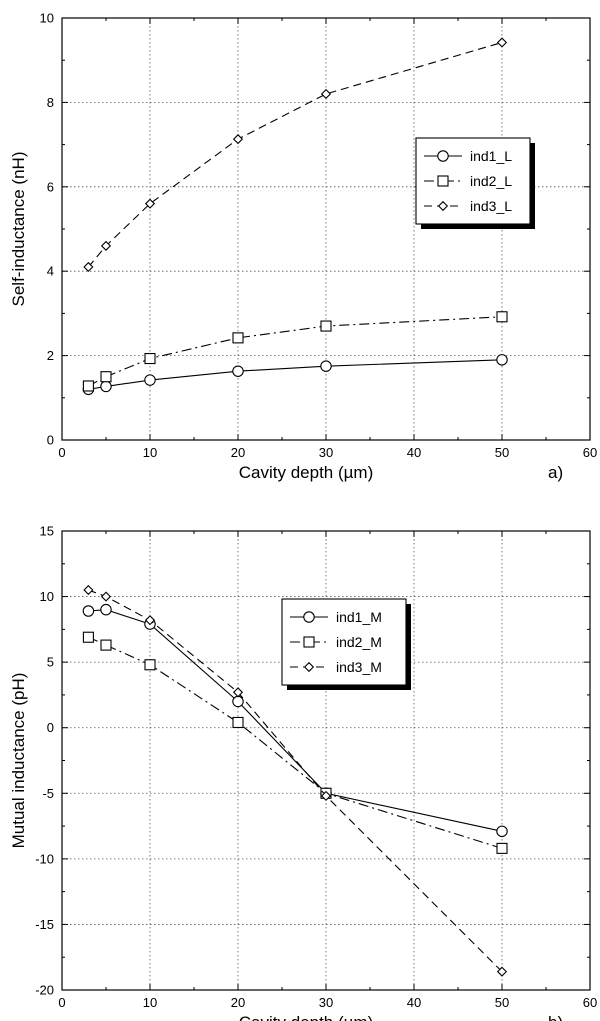 Image resolution: width=600 pixels, height=1021 pixels. I want to click on y-tick-label: -5, so click(48, 793).